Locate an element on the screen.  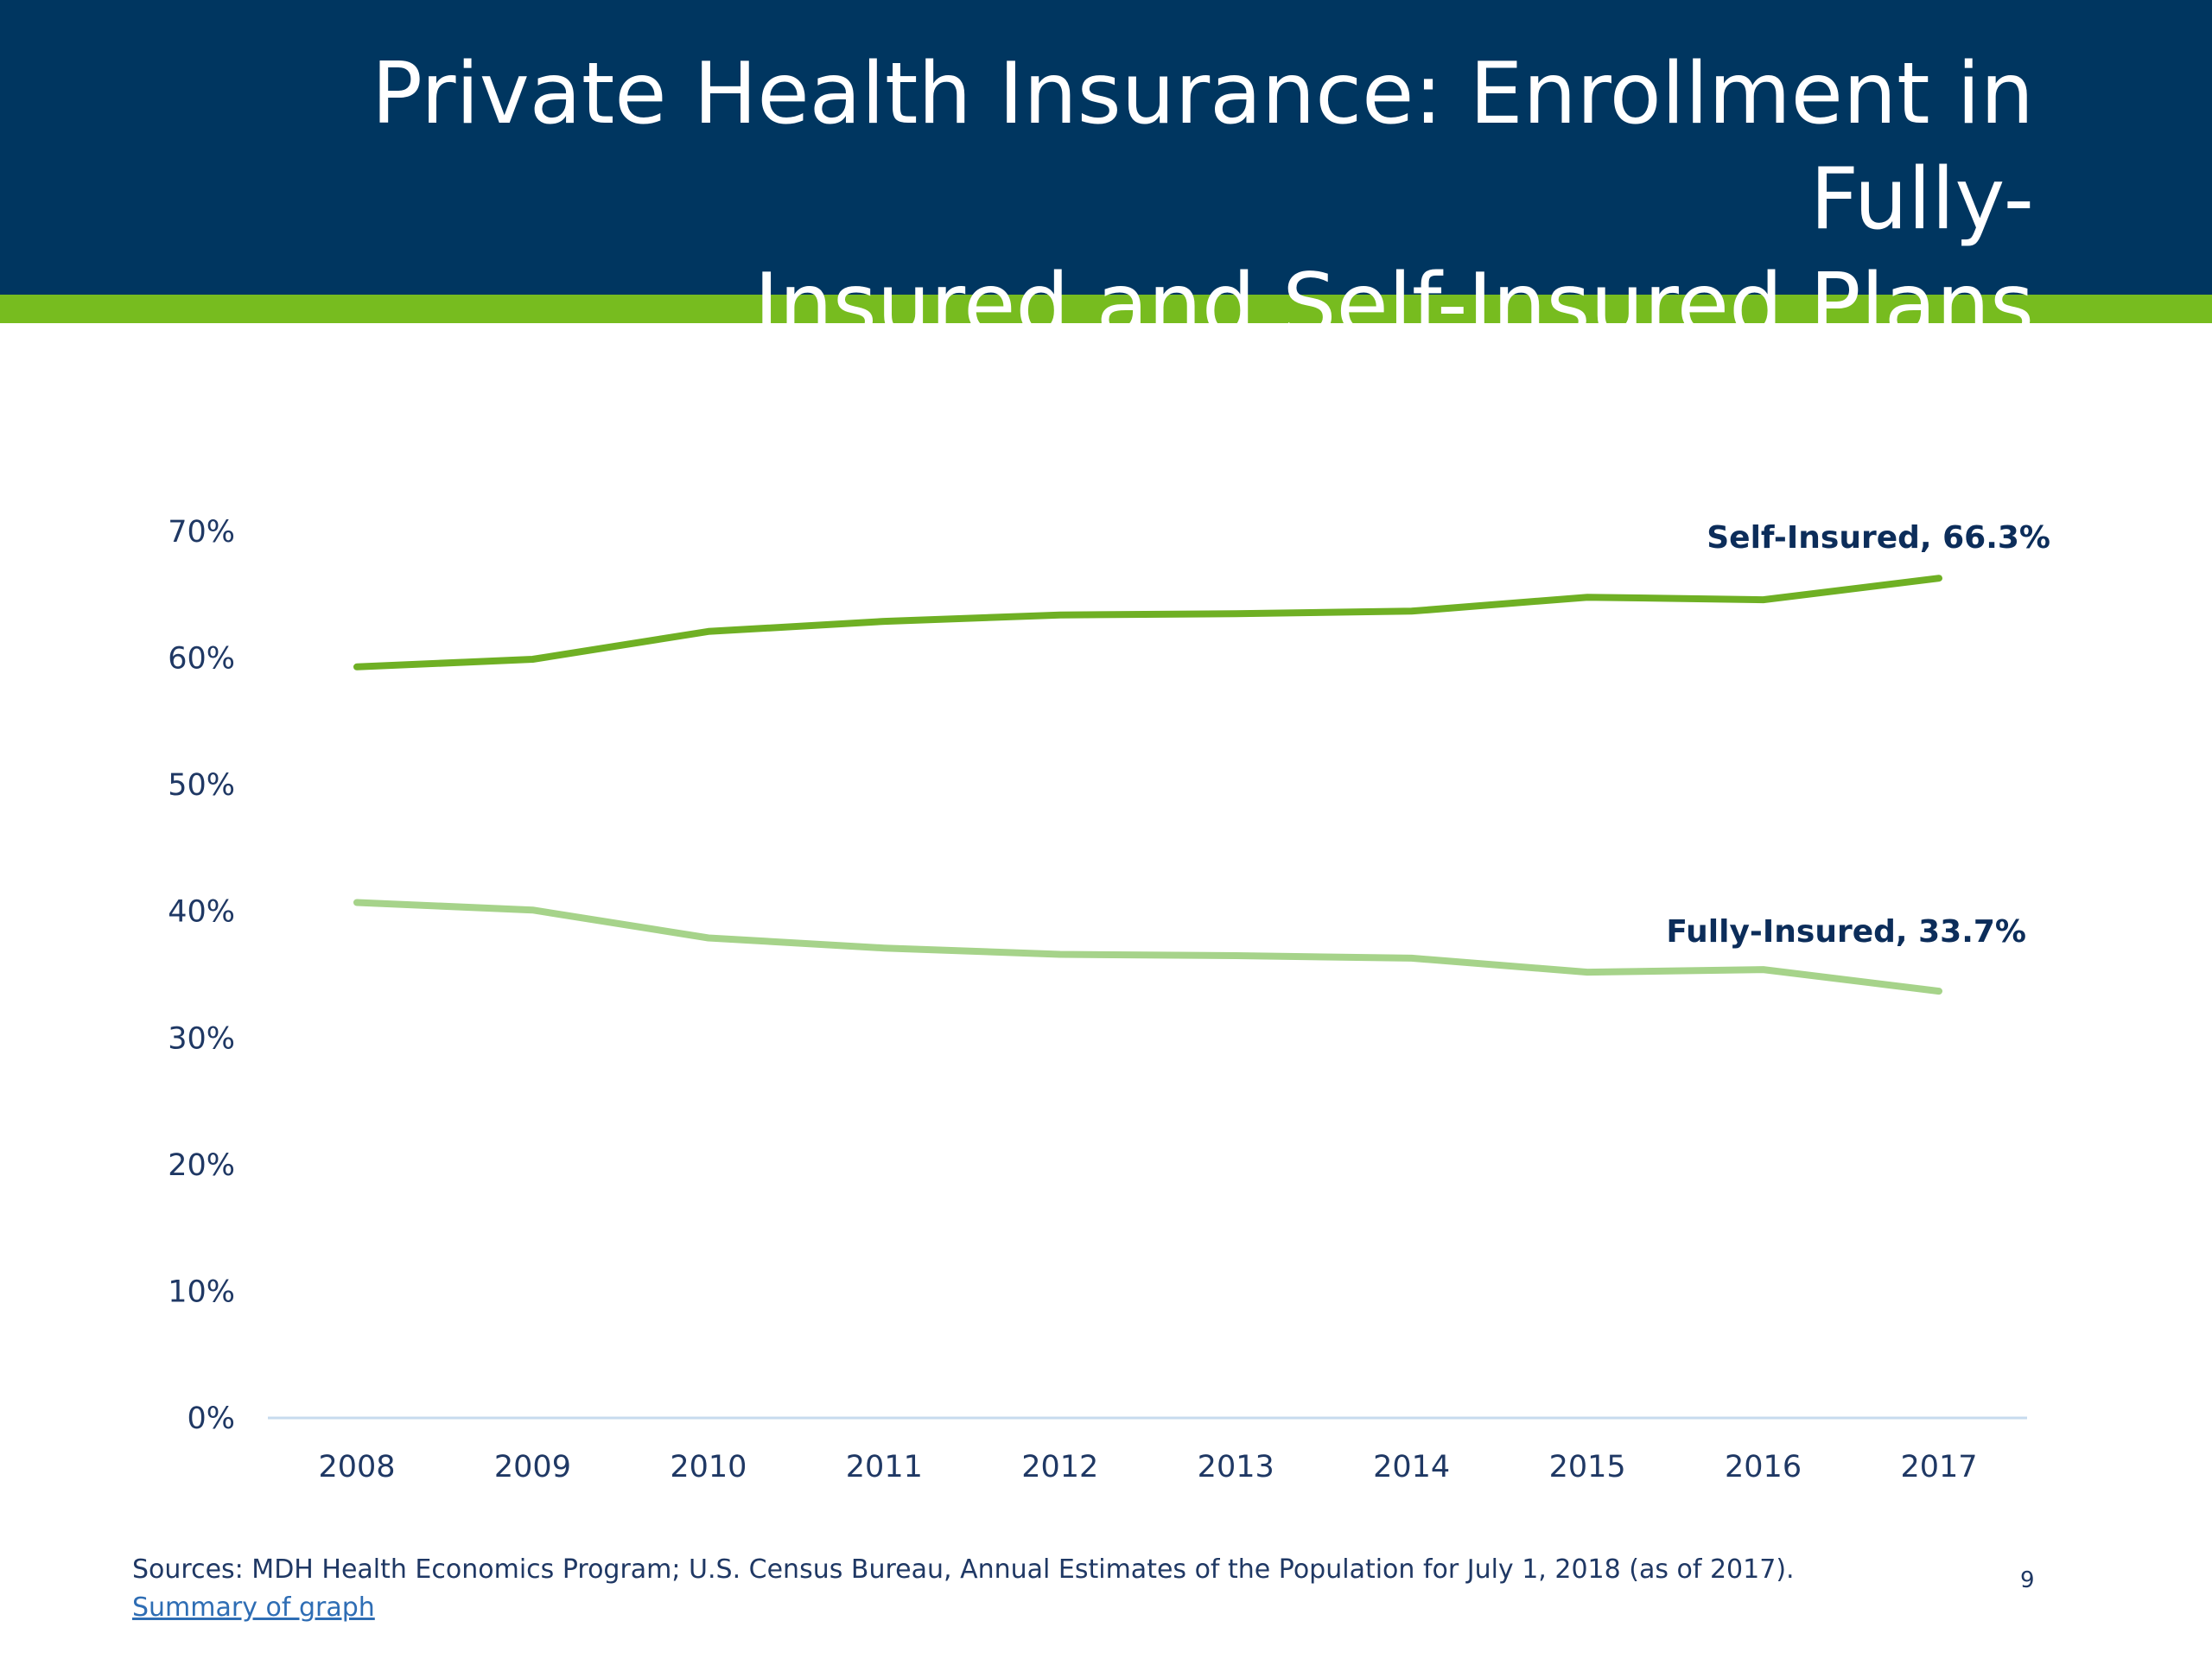
y-tick-label: 10% is located at coordinates (201, 1291).